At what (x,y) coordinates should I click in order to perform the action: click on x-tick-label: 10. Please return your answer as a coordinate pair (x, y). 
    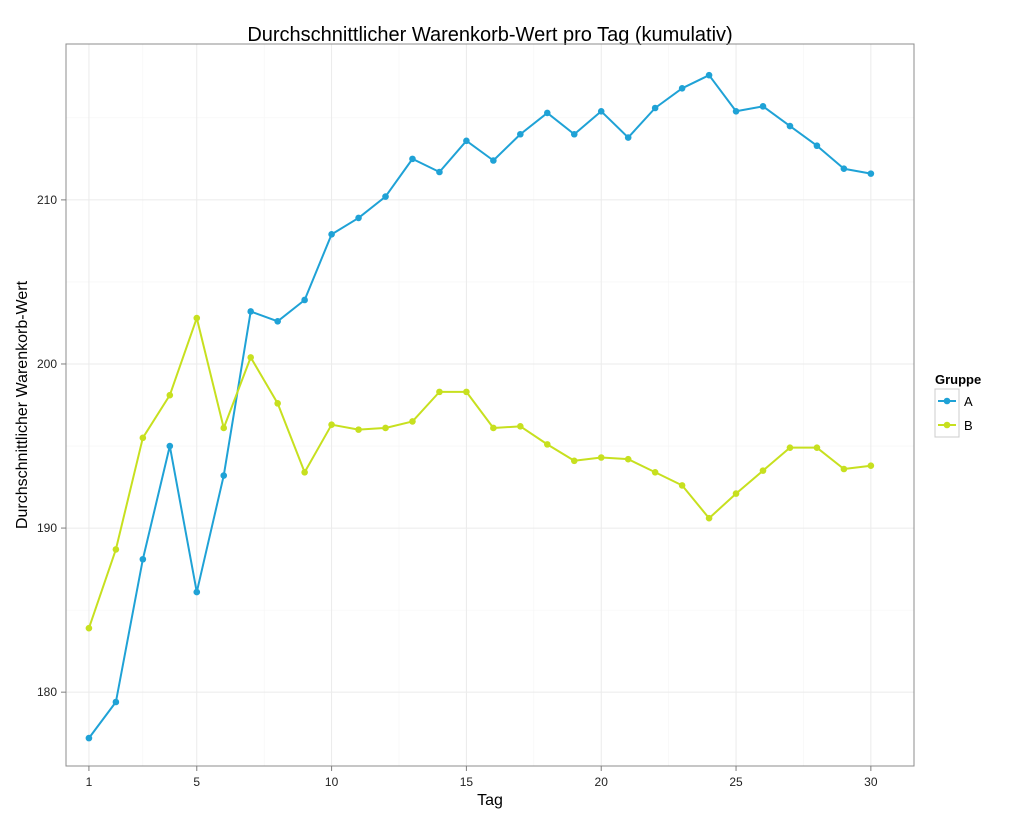
    Looking at the image, I should click on (332, 782).